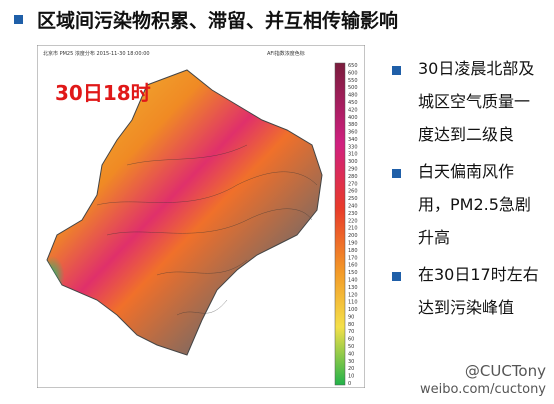 The height and width of the screenshot is (404, 554). What do you see at coordinates (353, 96) in the screenshot?
I see `scale-label: 480` at bounding box center [353, 96].